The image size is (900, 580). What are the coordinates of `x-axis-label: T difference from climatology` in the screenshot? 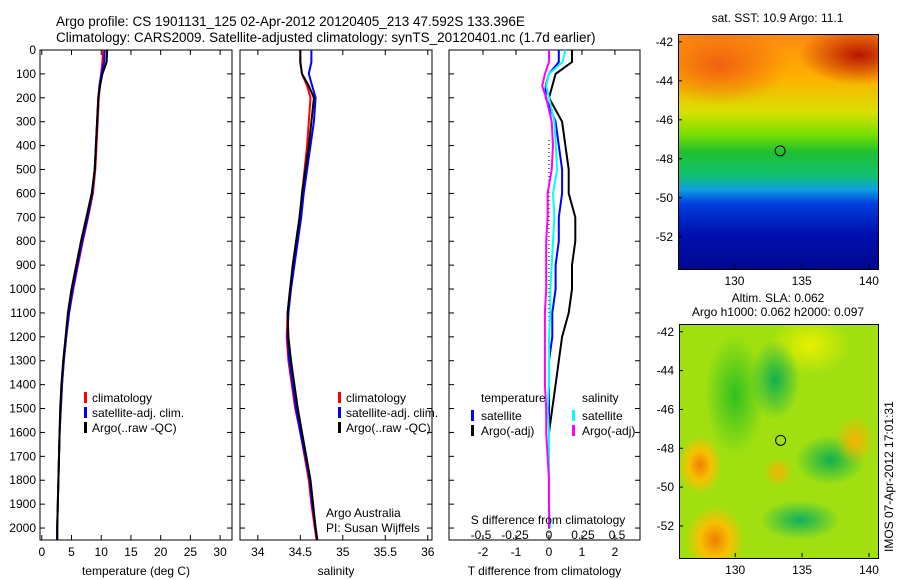 It's located at (545, 571).